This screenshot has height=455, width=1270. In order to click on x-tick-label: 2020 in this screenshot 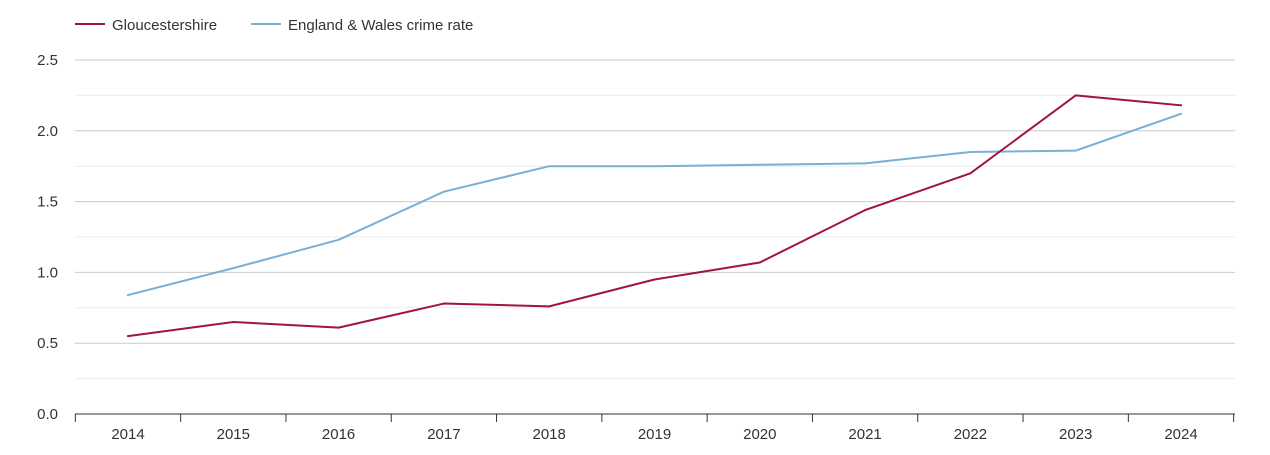, I will do `click(759, 434)`.